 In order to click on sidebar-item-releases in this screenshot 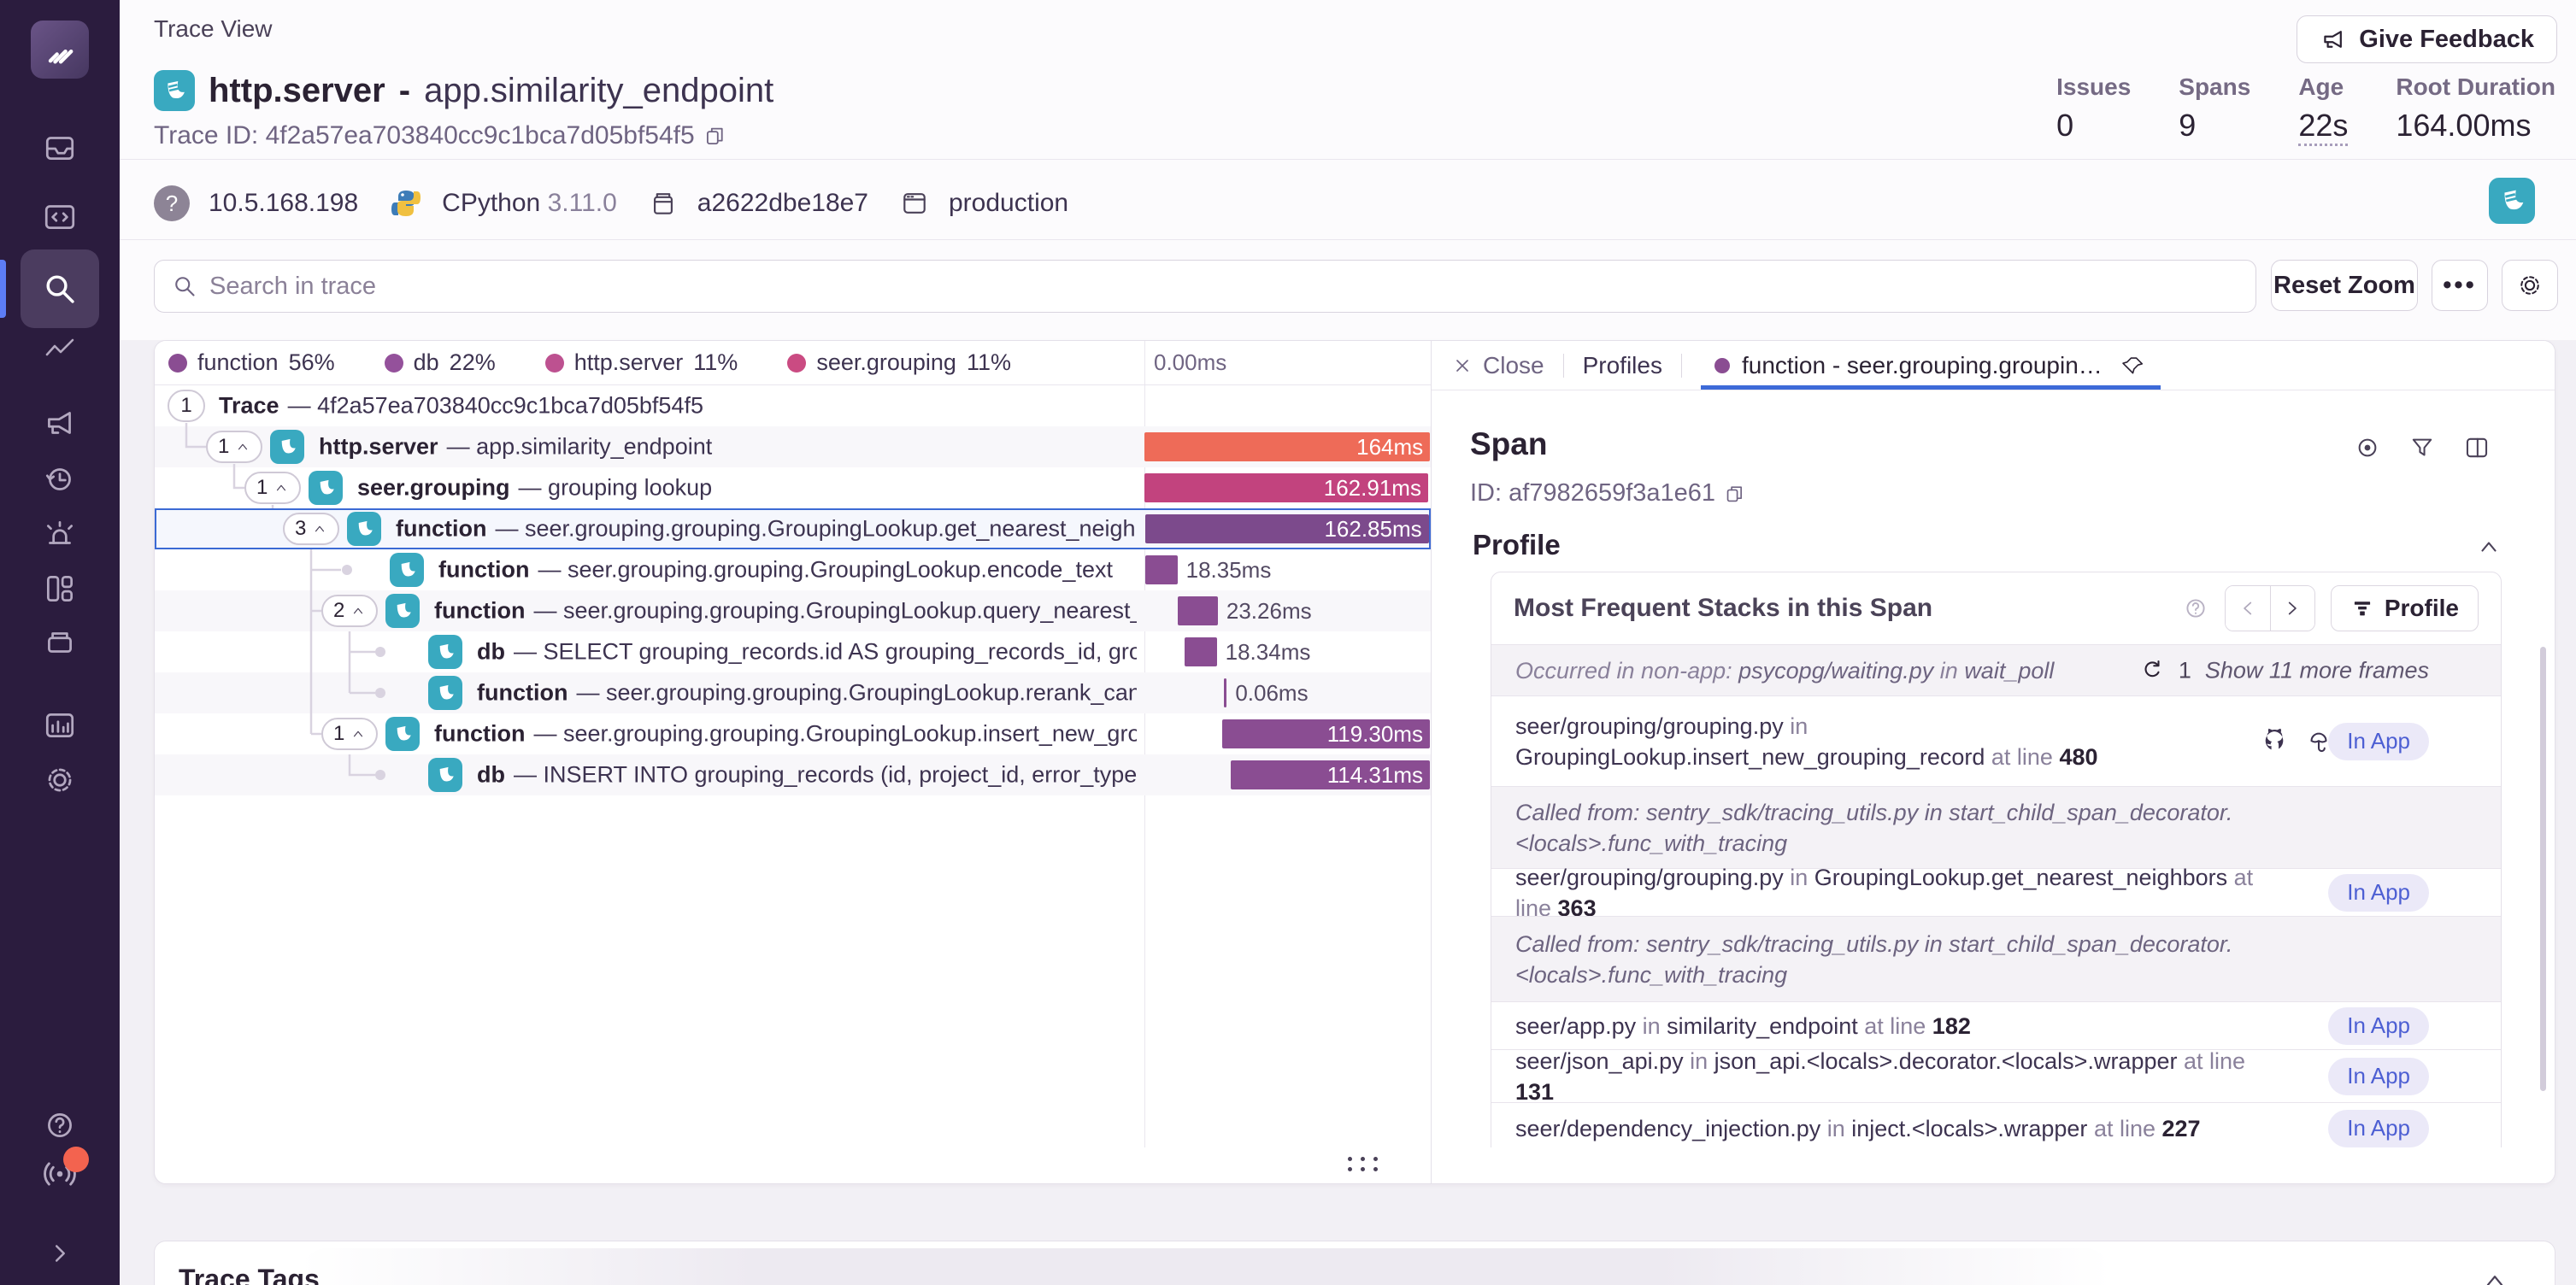, I will do `click(60, 642)`.